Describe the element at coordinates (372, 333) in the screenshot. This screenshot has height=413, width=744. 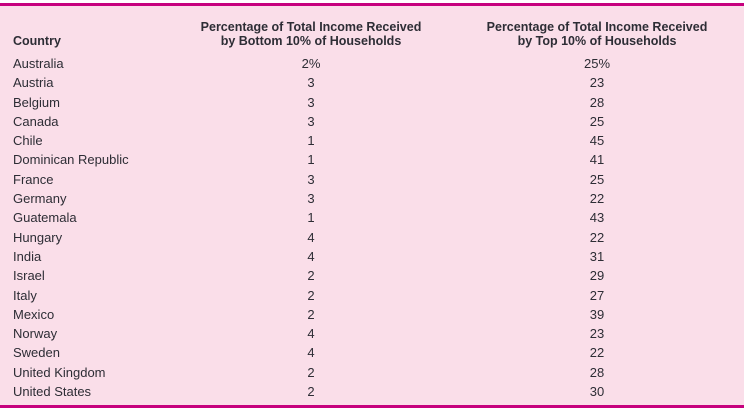
I see `table-row: Norway 4 23` at that location.